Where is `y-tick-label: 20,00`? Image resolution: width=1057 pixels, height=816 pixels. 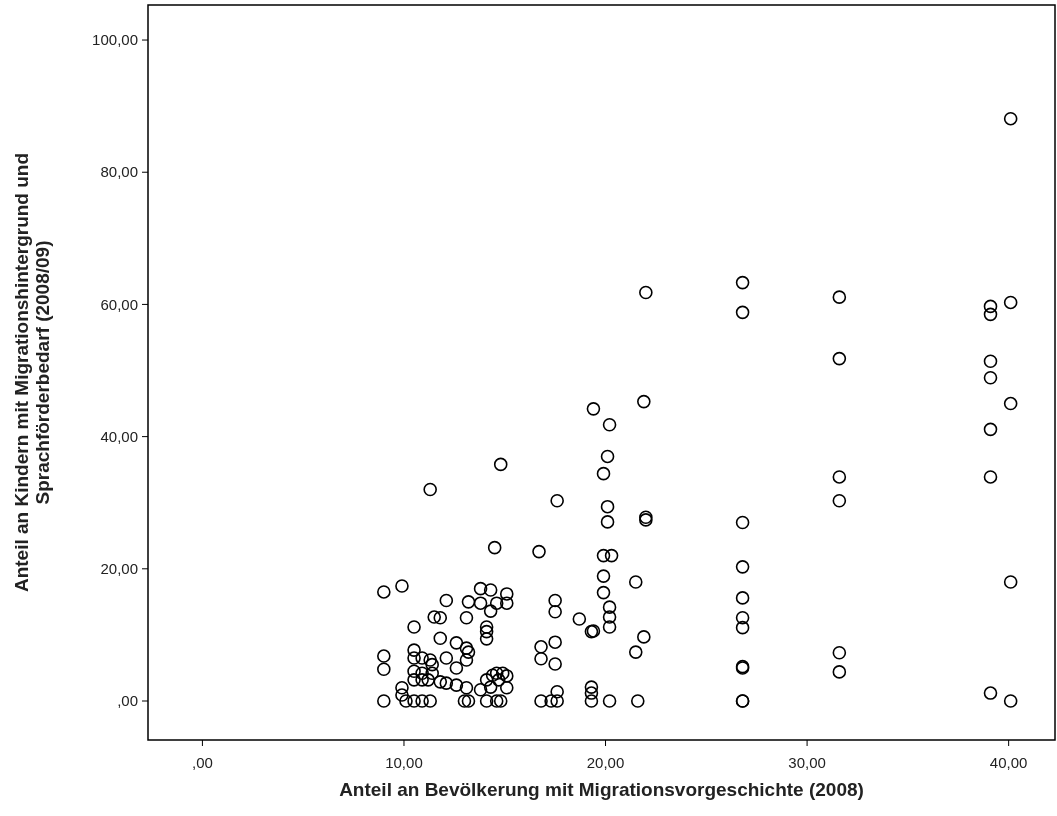 y-tick-label: 20,00 is located at coordinates (119, 569).